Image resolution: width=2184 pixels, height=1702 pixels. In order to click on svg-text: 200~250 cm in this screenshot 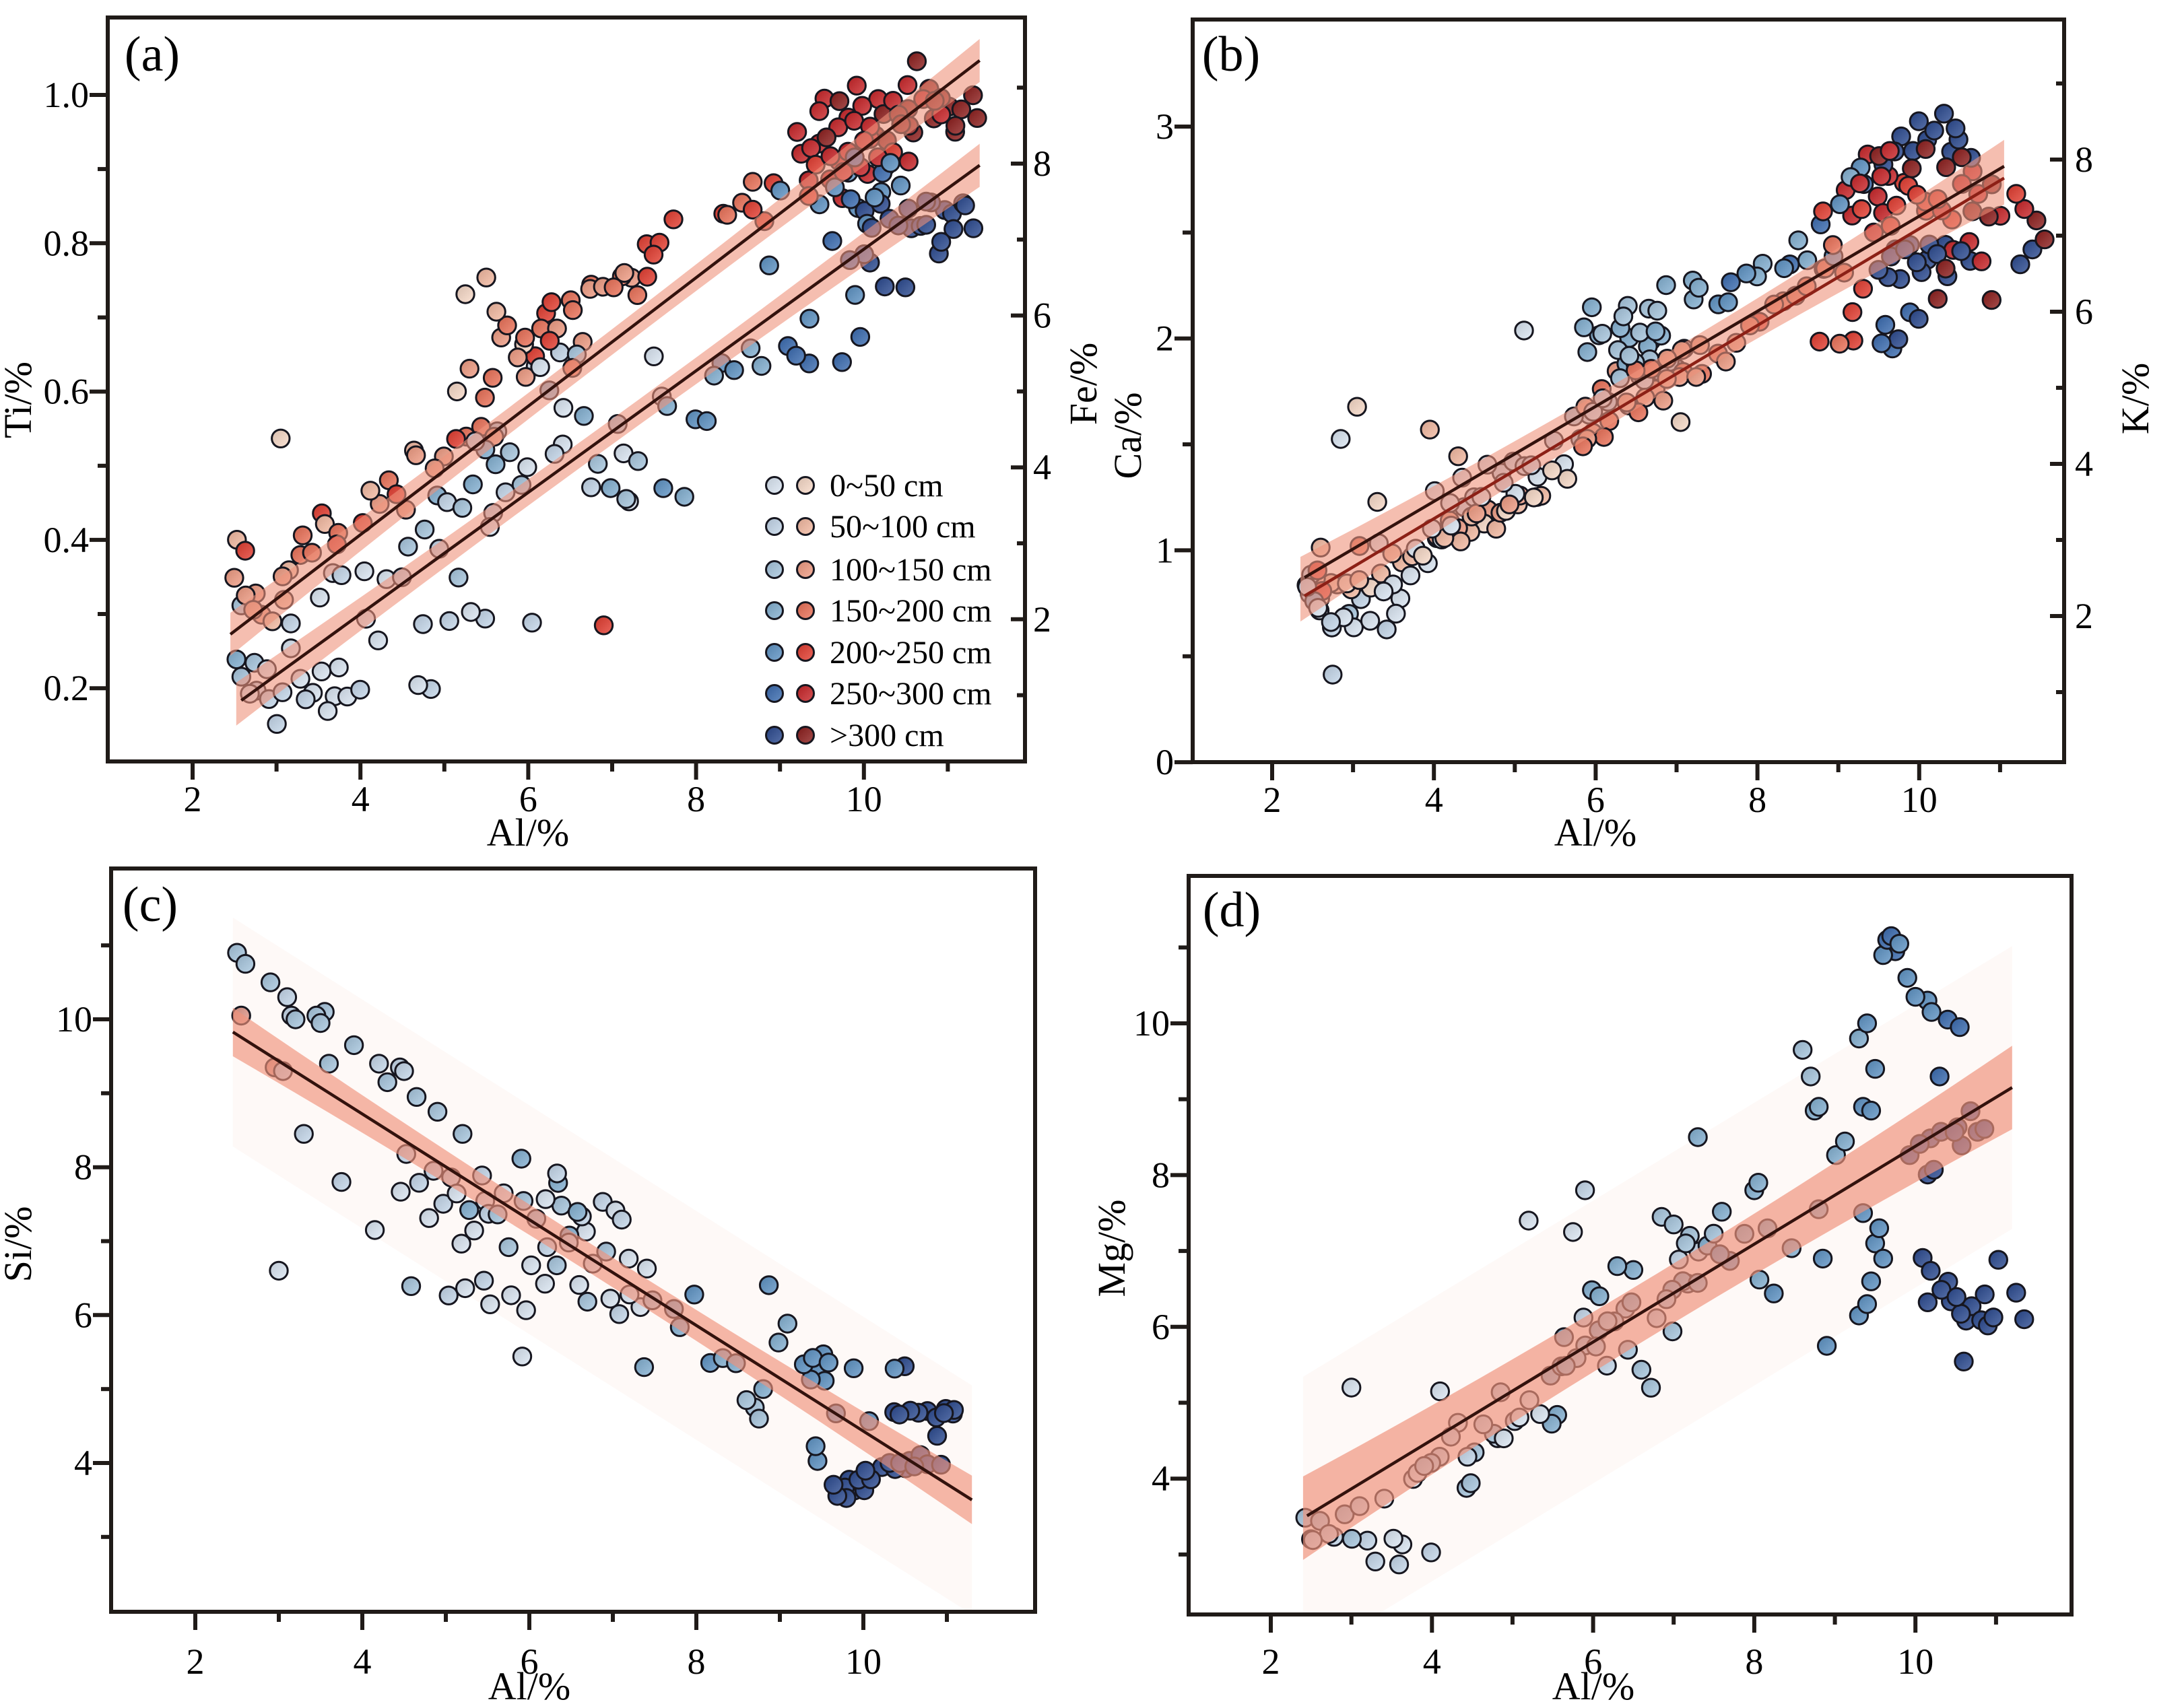, I will do `click(911, 653)`.